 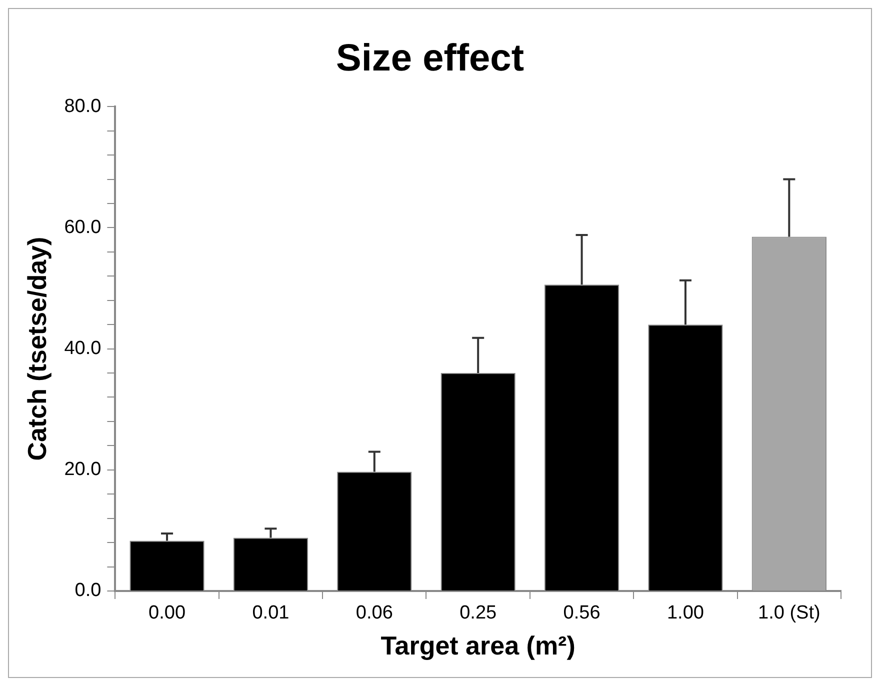 I want to click on x-tick-label: 0.56, so click(x=581, y=613).